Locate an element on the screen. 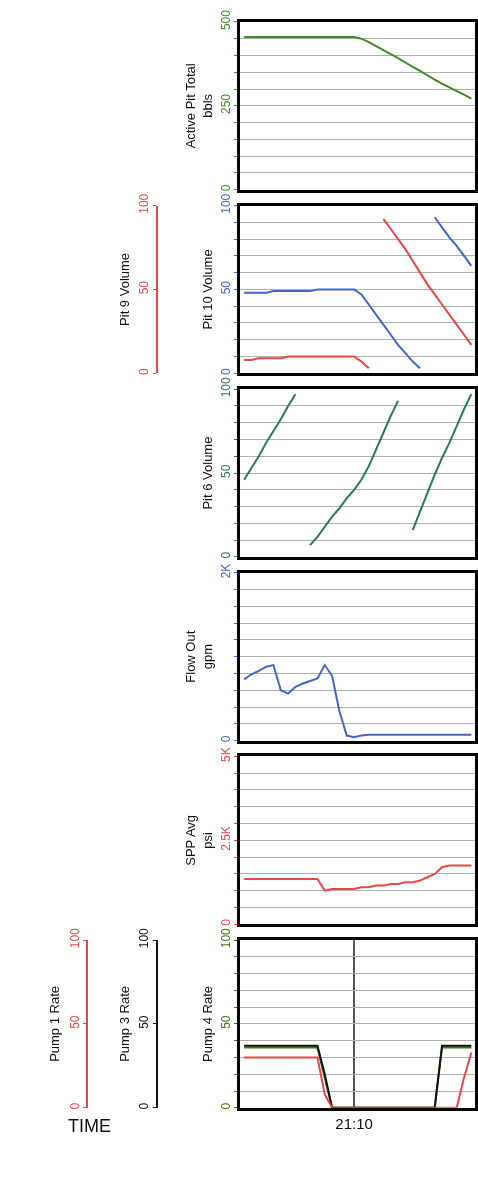 Image resolution: width=478 pixels, height=1180 pixels. y-axis-title: Pump 4 Rate is located at coordinates (207, 1024).